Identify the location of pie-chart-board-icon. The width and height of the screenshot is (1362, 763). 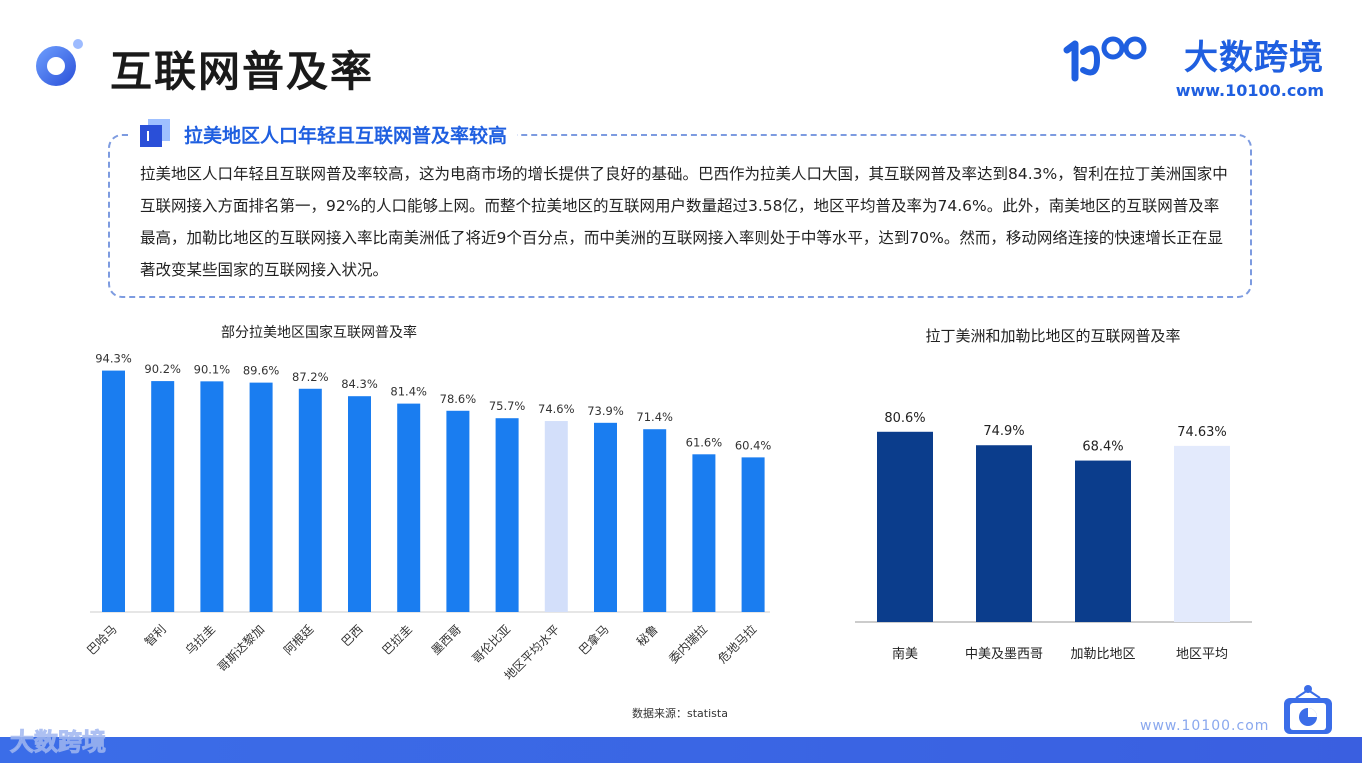
(1308, 709).